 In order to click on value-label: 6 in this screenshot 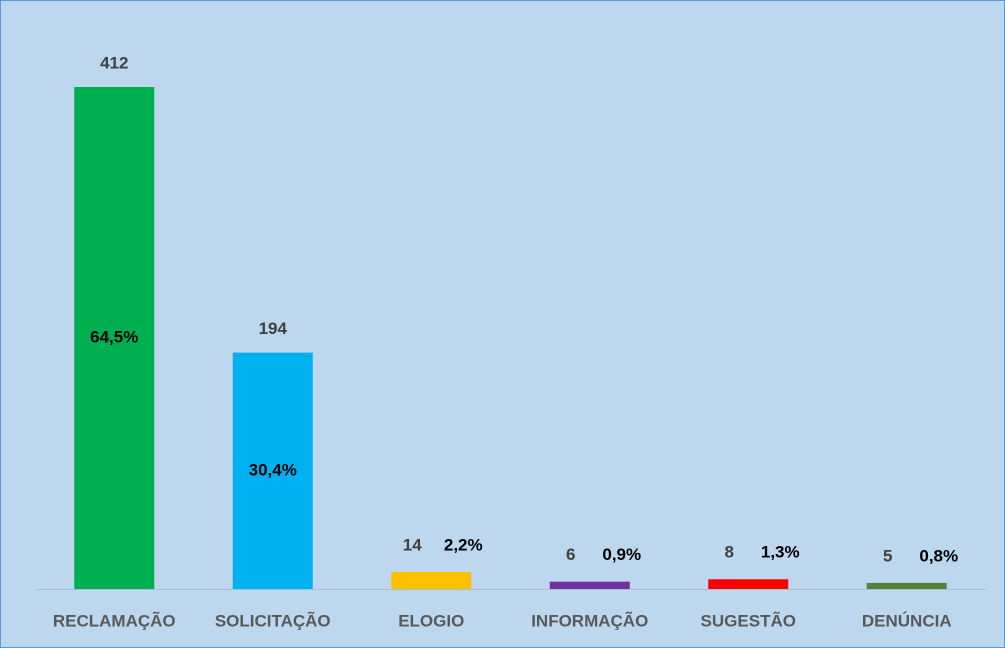, I will do `click(570, 554)`.